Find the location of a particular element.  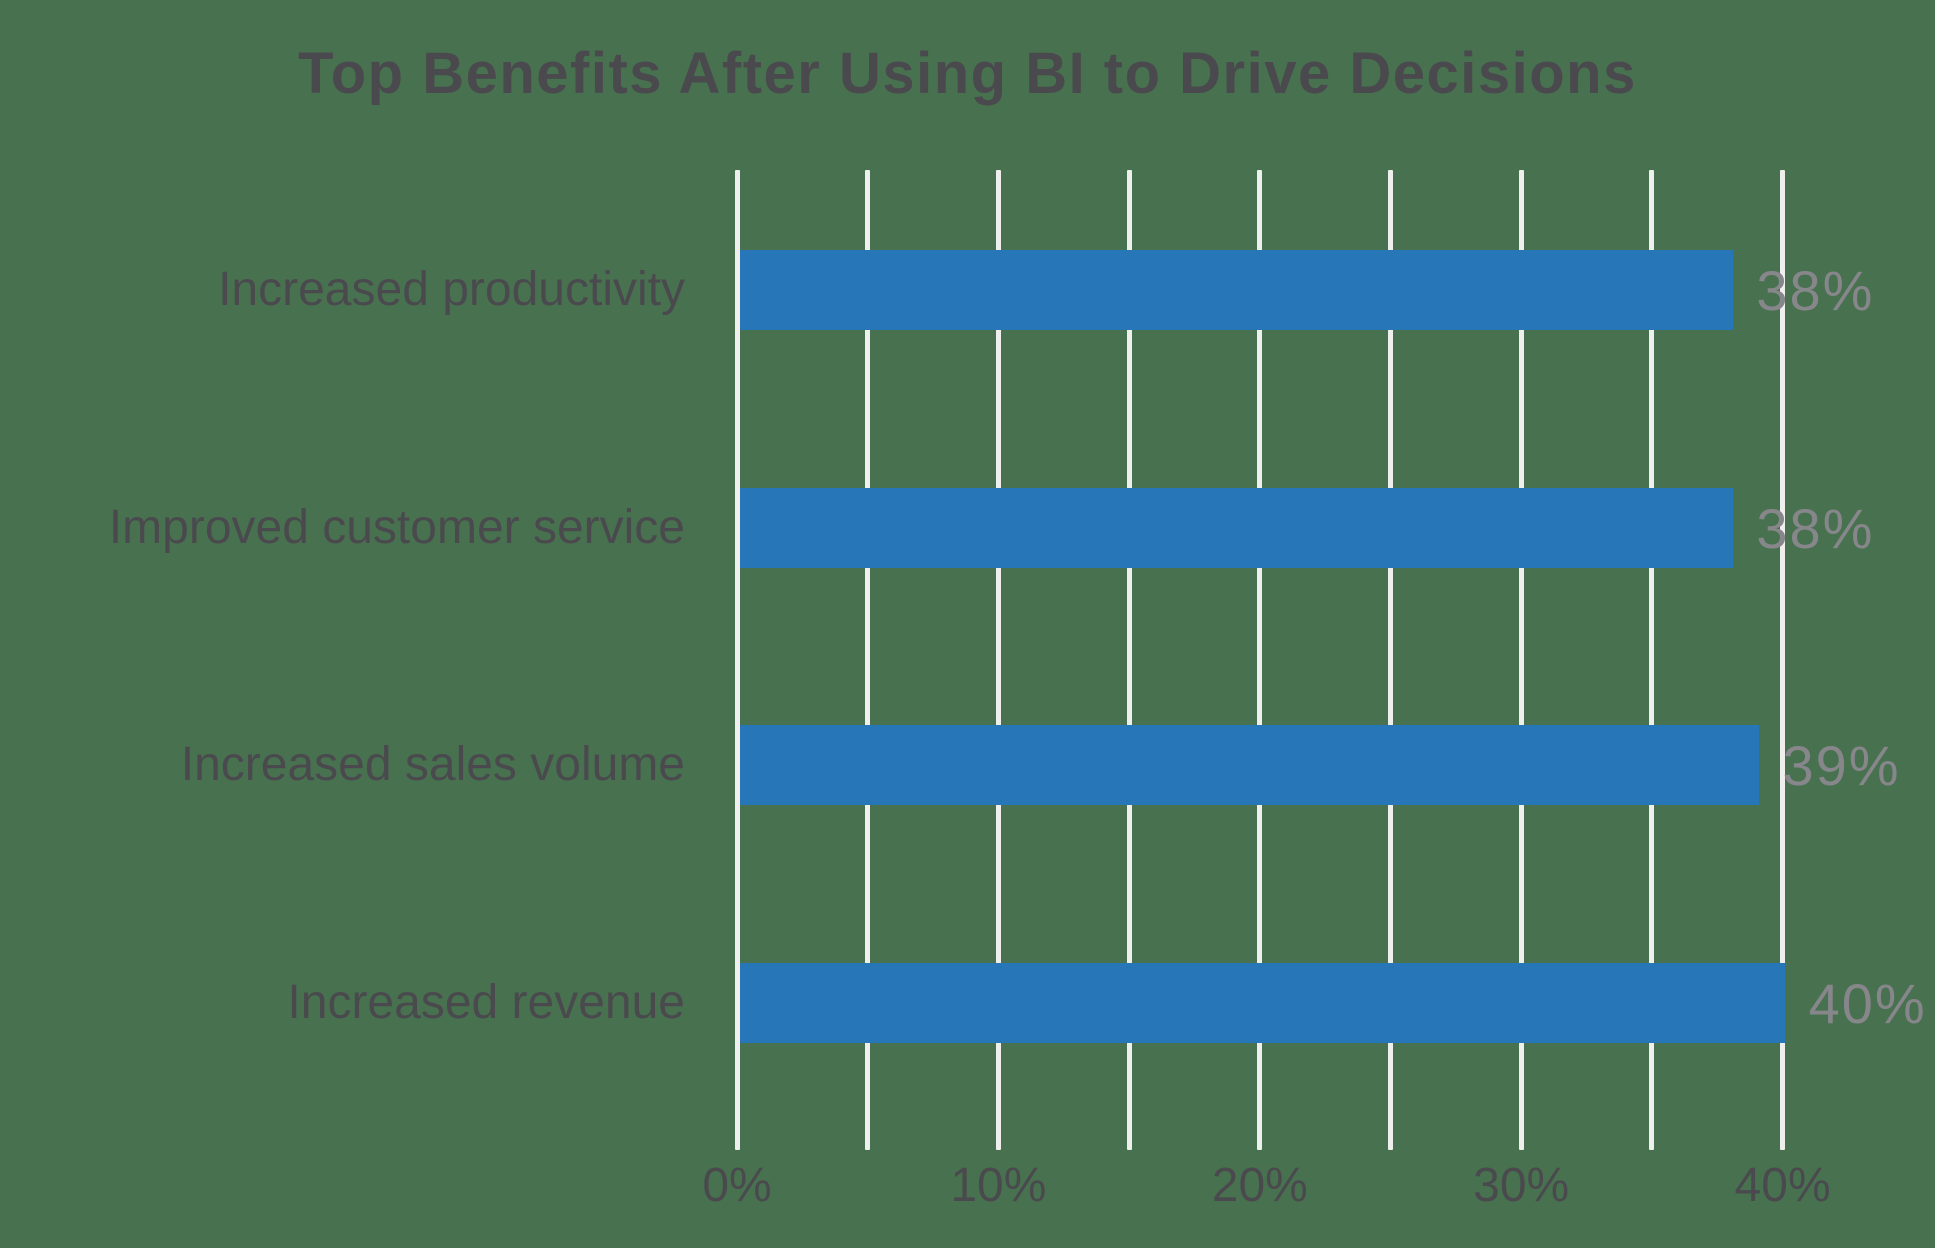

category-label: Increased sales volume is located at coordinates (432, 765).